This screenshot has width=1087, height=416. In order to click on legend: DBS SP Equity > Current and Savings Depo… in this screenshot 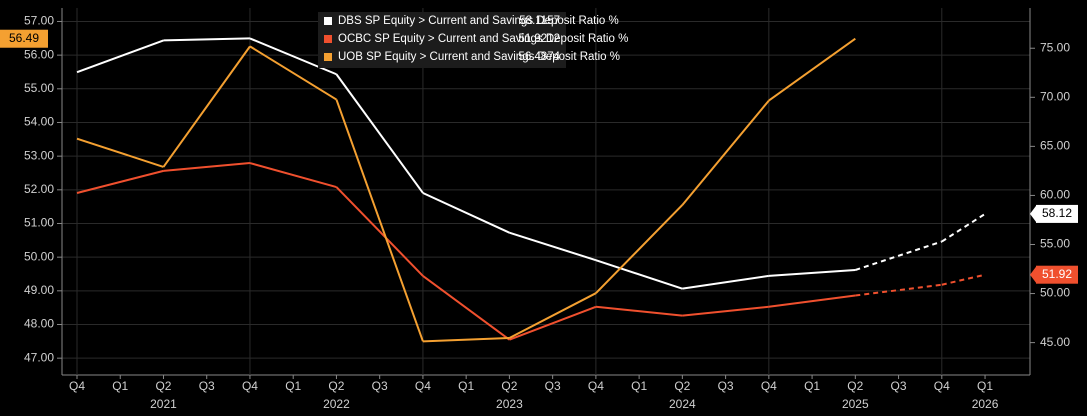, I will do `click(473, 40)`.